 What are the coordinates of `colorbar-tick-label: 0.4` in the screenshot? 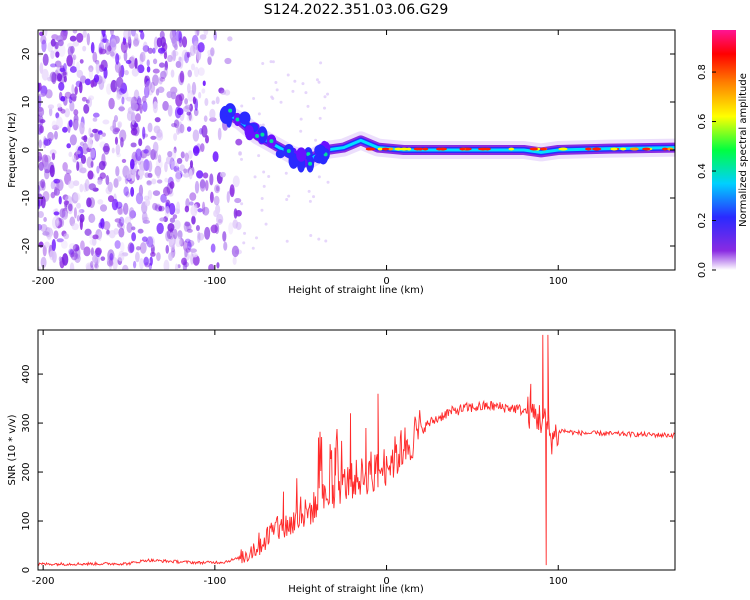 It's located at (702, 171).